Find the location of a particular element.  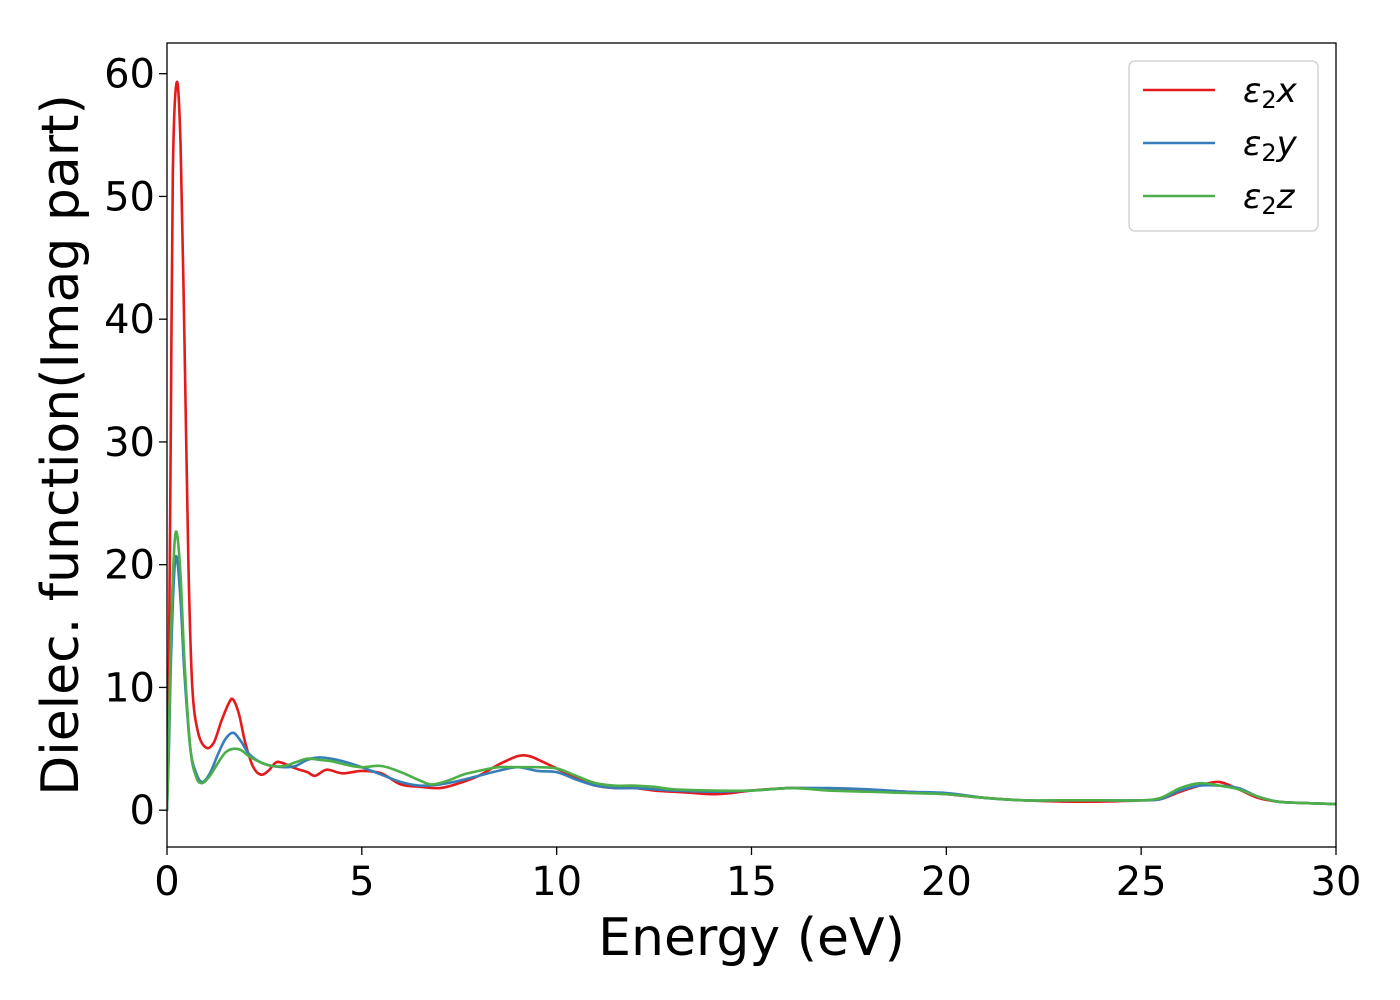

legend-label-z: ε2z is located at coordinates (1269, 198).